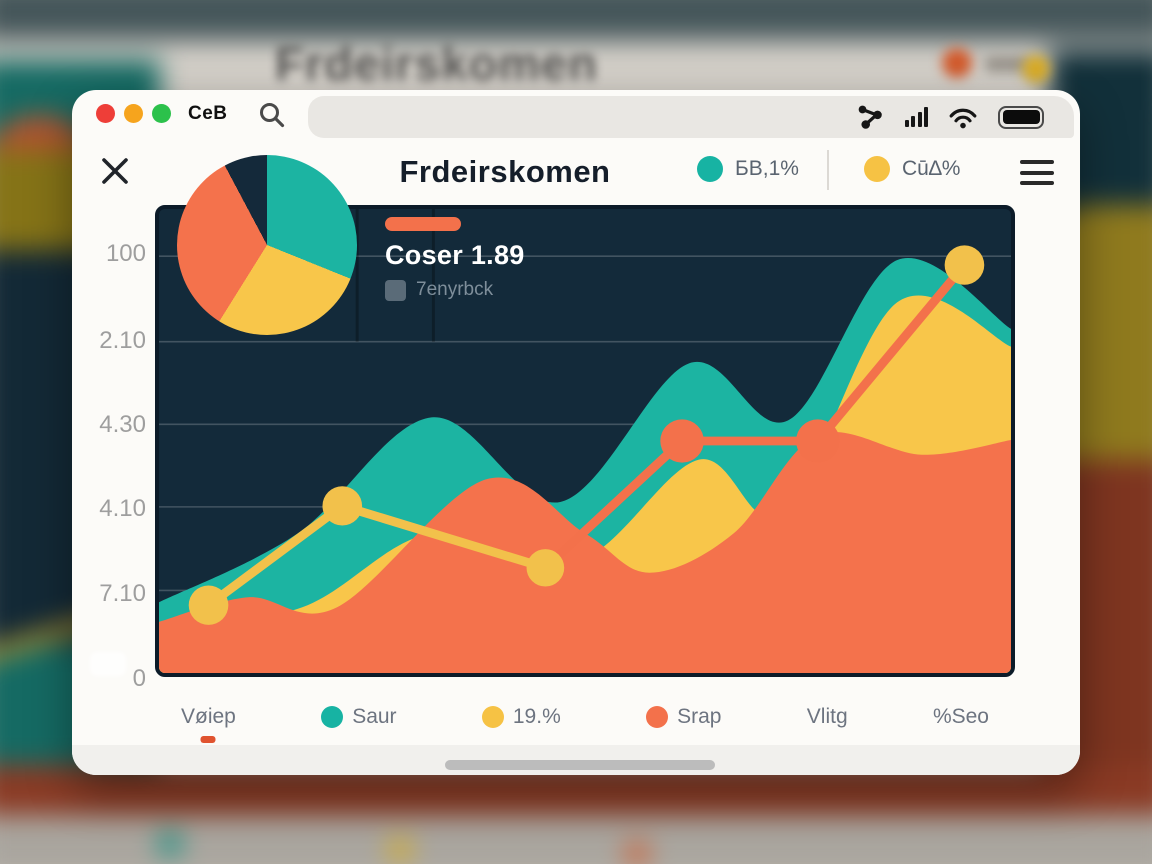 Image resolution: width=1152 pixels, height=864 pixels. Describe the element at coordinates (505, 171) in the screenshot. I see `page-title: Frdeirskomen` at that location.